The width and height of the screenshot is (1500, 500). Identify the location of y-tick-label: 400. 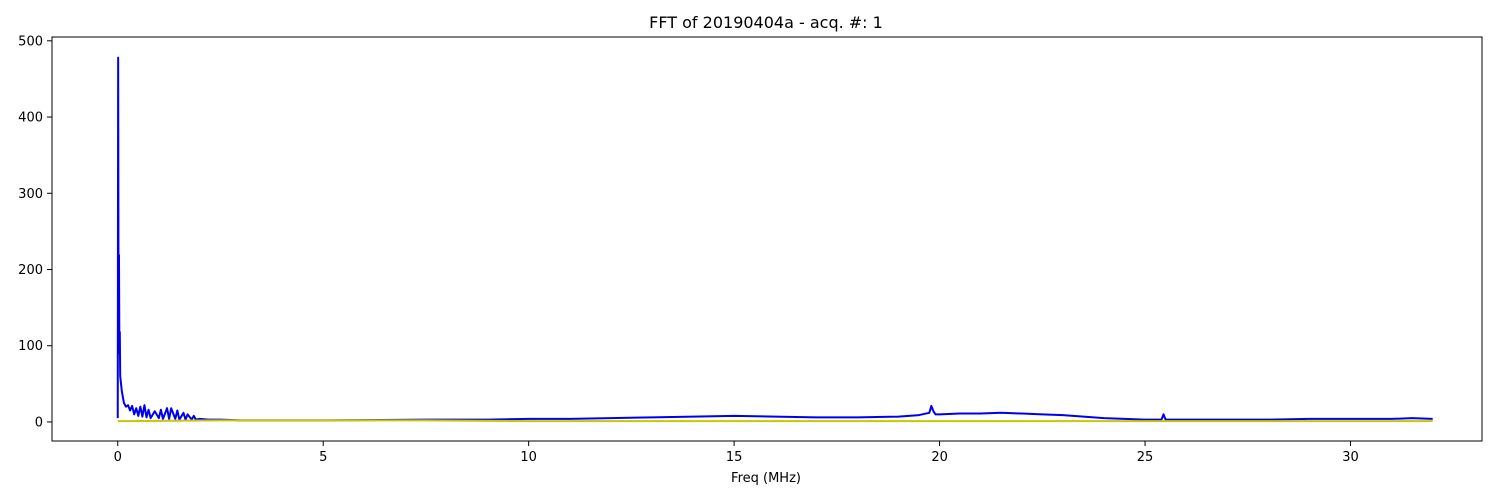
(30, 118).